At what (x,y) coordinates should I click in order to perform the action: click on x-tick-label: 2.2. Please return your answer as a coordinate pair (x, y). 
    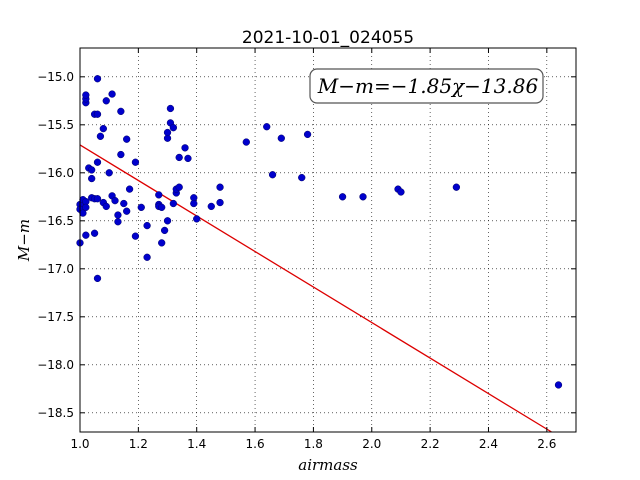
    Looking at the image, I should click on (430, 444).